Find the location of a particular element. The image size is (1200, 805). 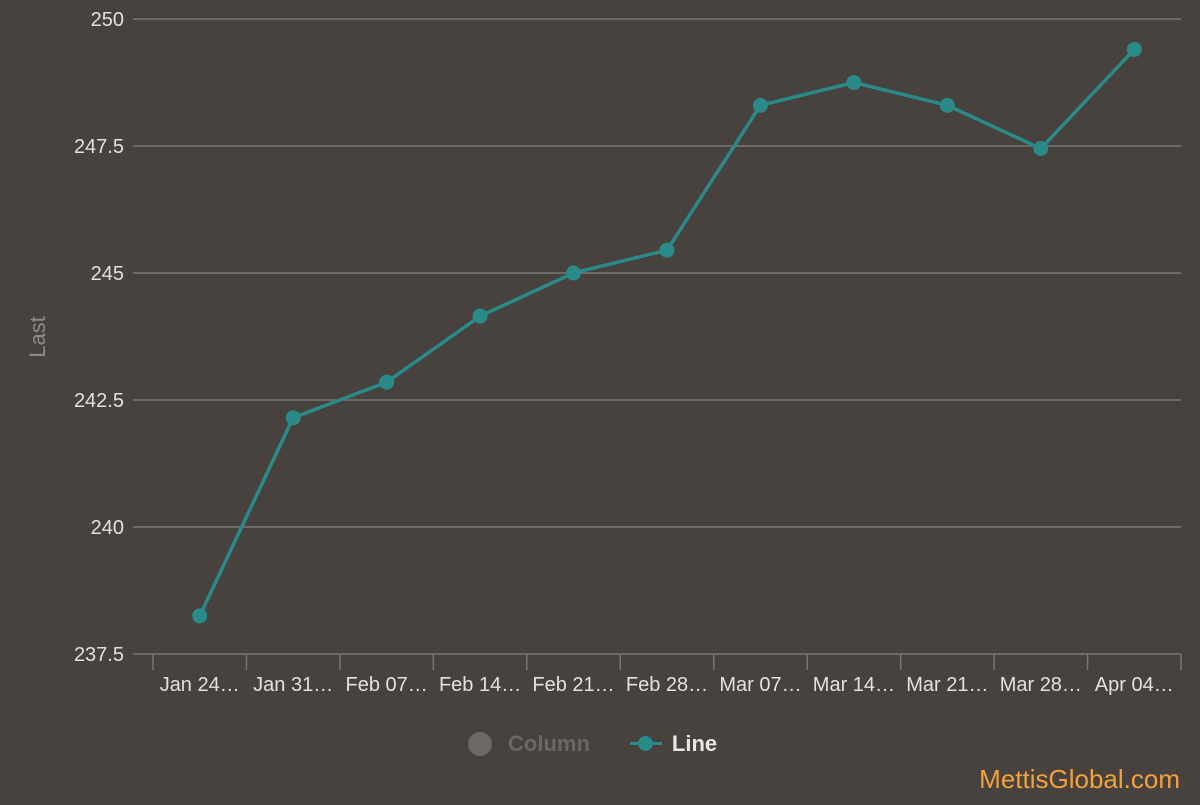

line-legend-marker-icon is located at coordinates (645, 744).